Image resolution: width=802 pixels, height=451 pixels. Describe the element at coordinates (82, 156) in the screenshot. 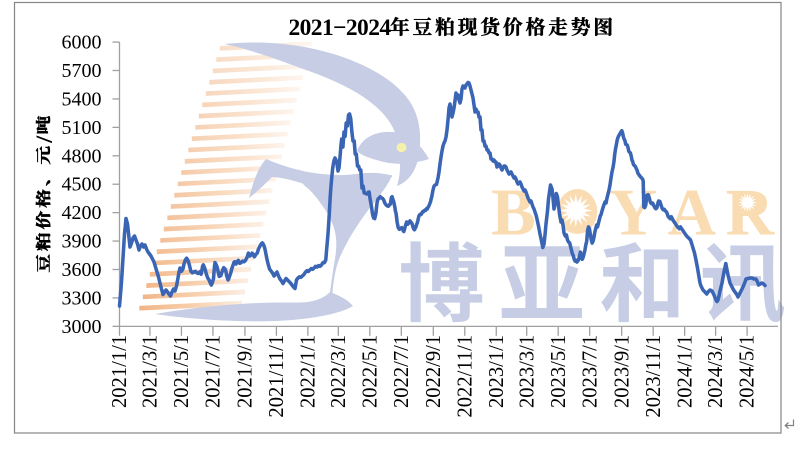

I see `svg-text: 4800` at that location.